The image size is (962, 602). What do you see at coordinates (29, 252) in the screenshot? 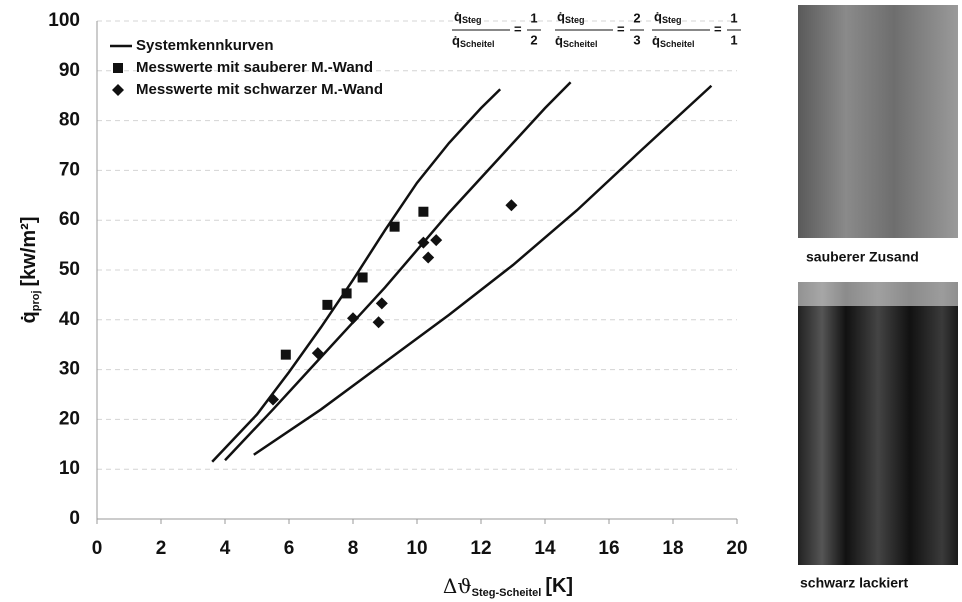
I see `y-label-unit: [kw/m²]` at bounding box center [29, 252].